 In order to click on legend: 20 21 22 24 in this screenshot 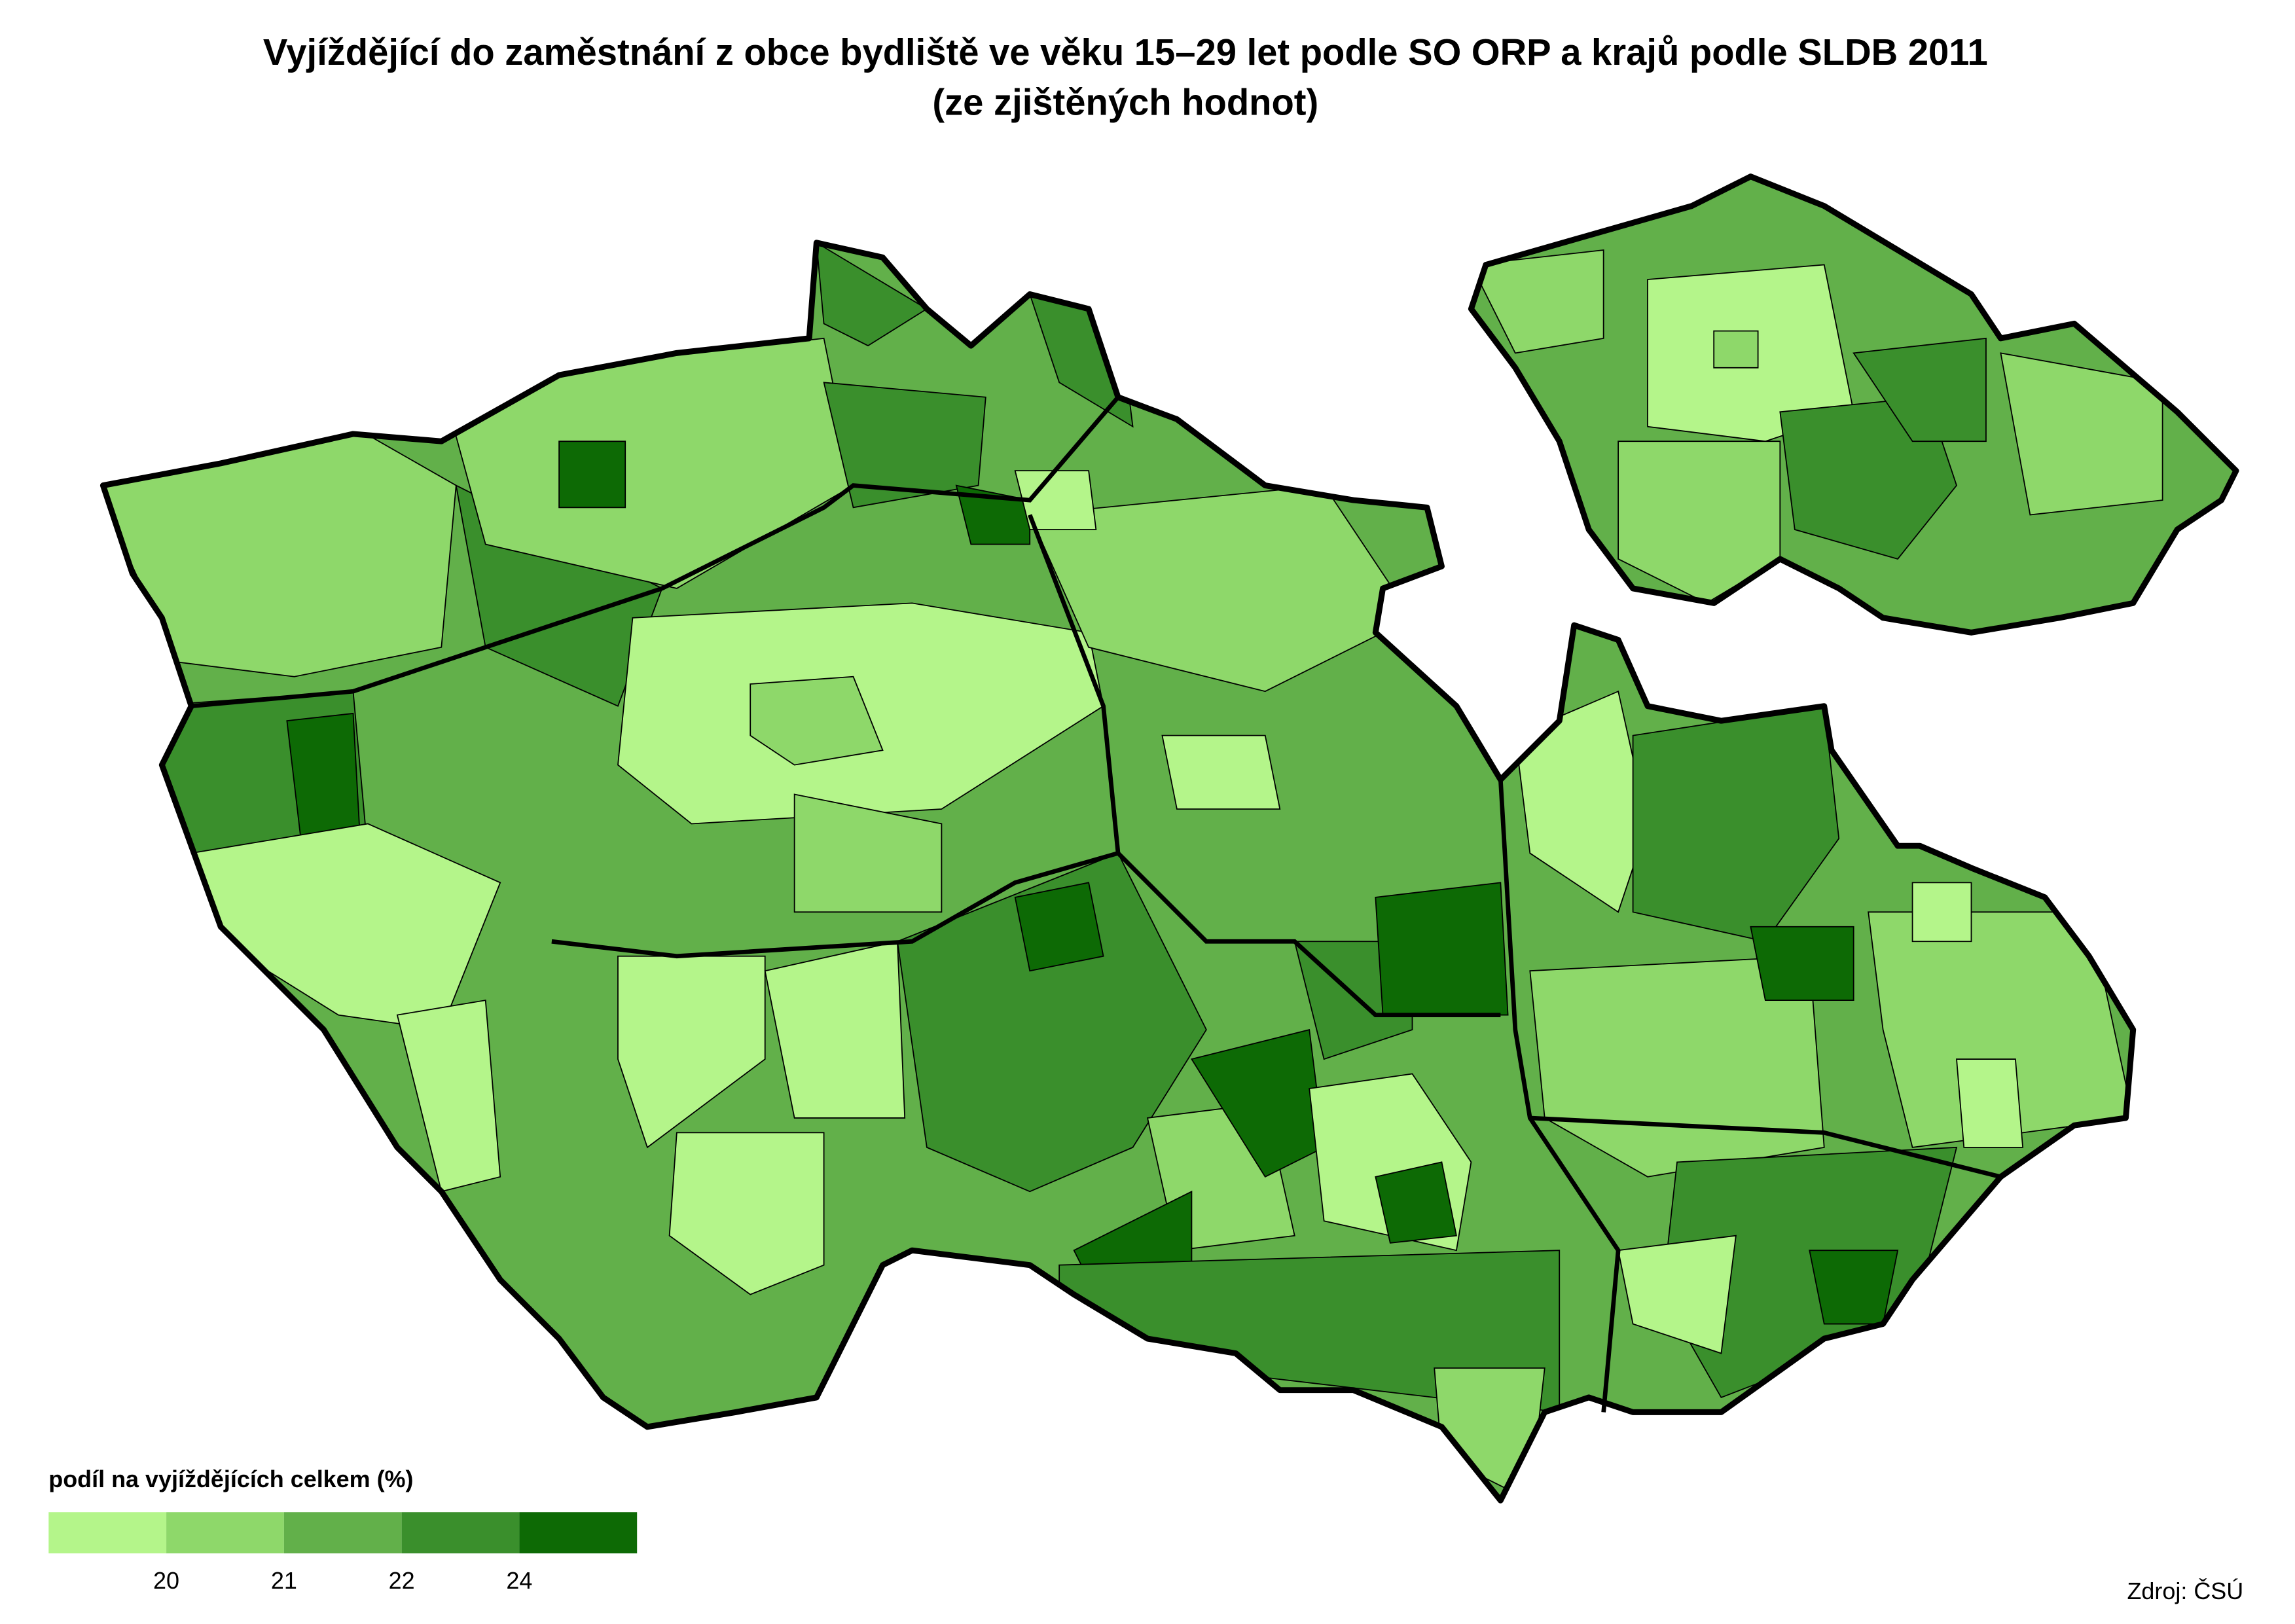, I will do `click(343, 1553)`.